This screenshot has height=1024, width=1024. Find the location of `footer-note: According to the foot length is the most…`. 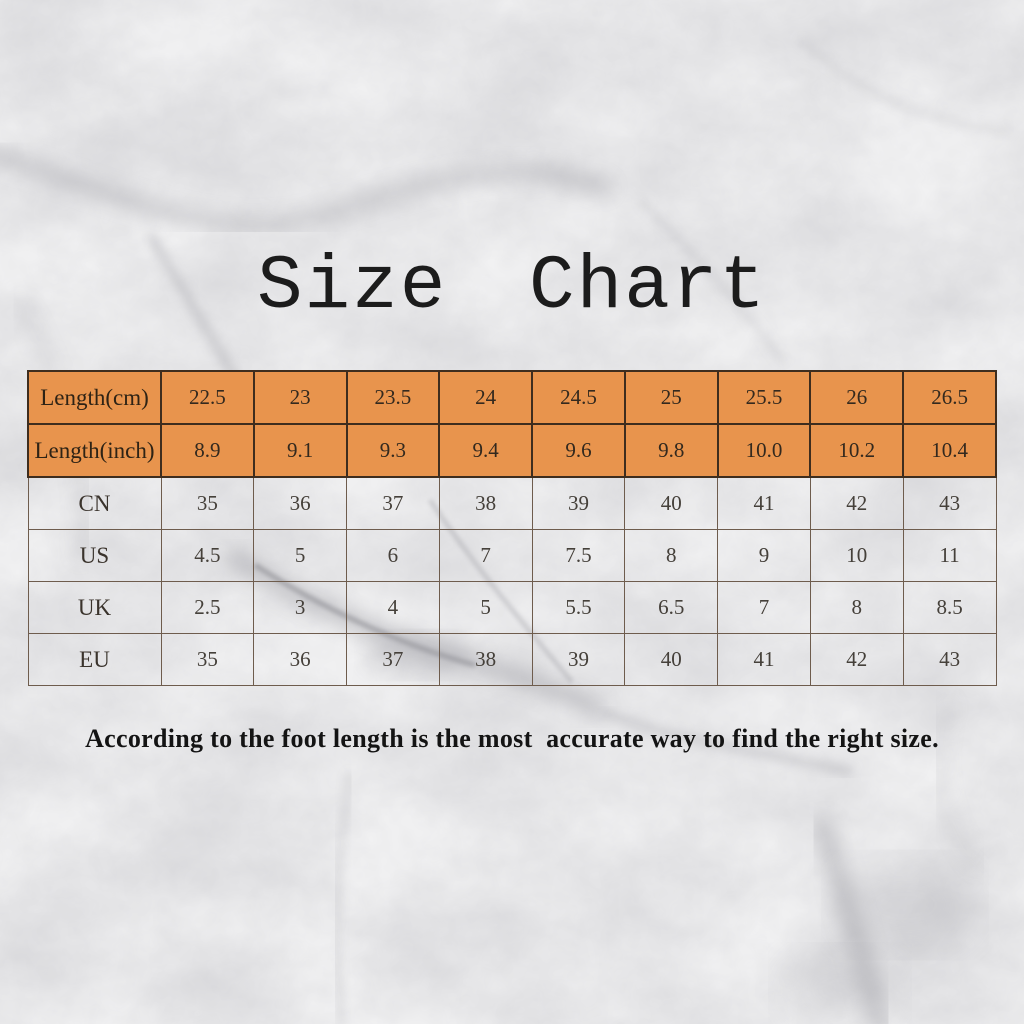

footer-note: According to the foot length is the most… is located at coordinates (512, 738).